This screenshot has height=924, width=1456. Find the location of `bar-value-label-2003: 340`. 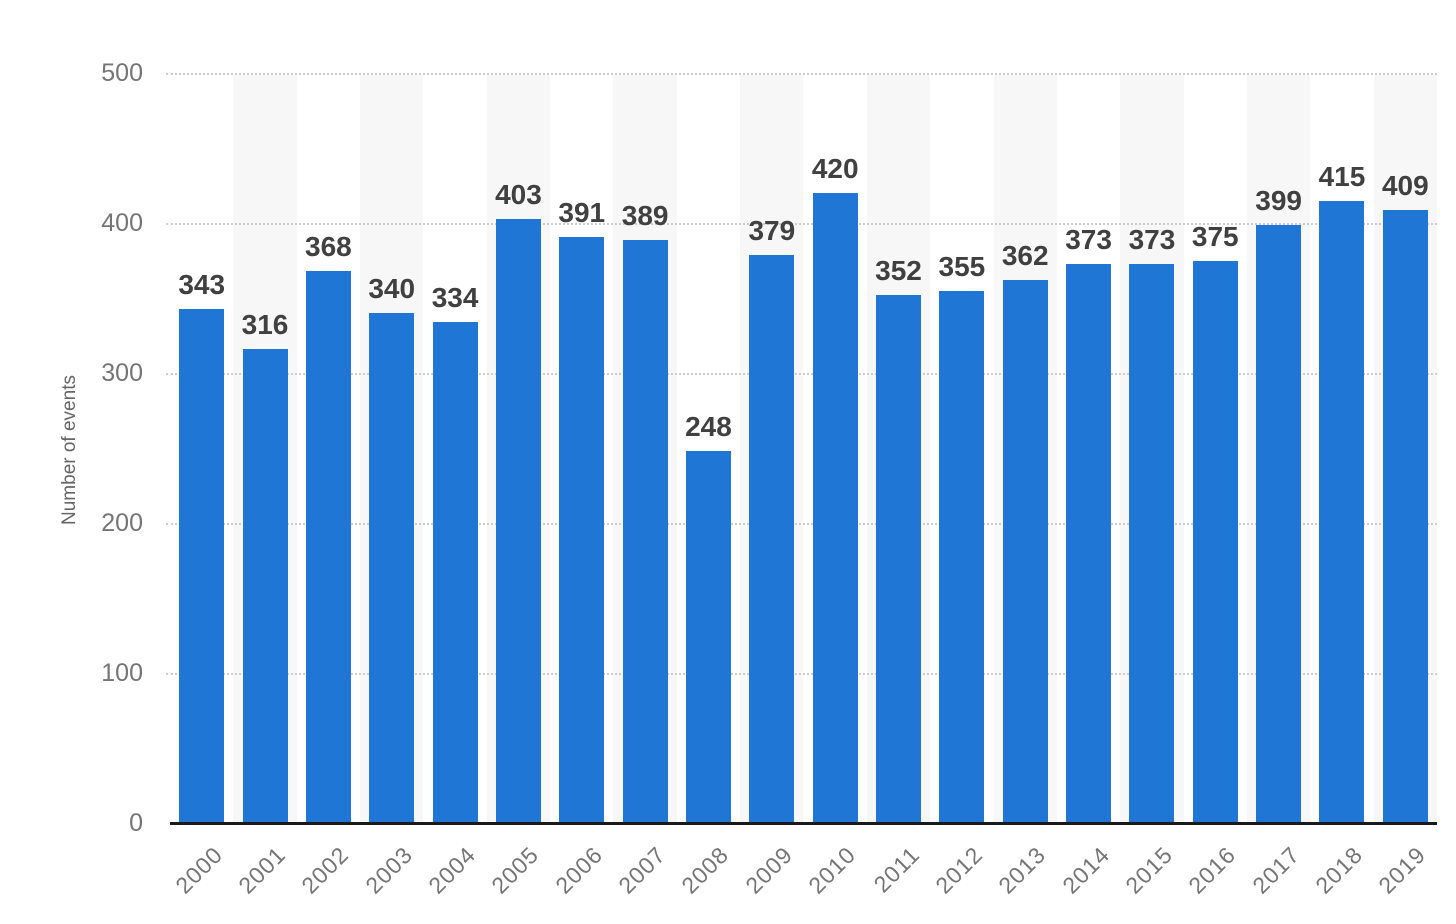

bar-value-label-2003: 340 is located at coordinates (392, 288).